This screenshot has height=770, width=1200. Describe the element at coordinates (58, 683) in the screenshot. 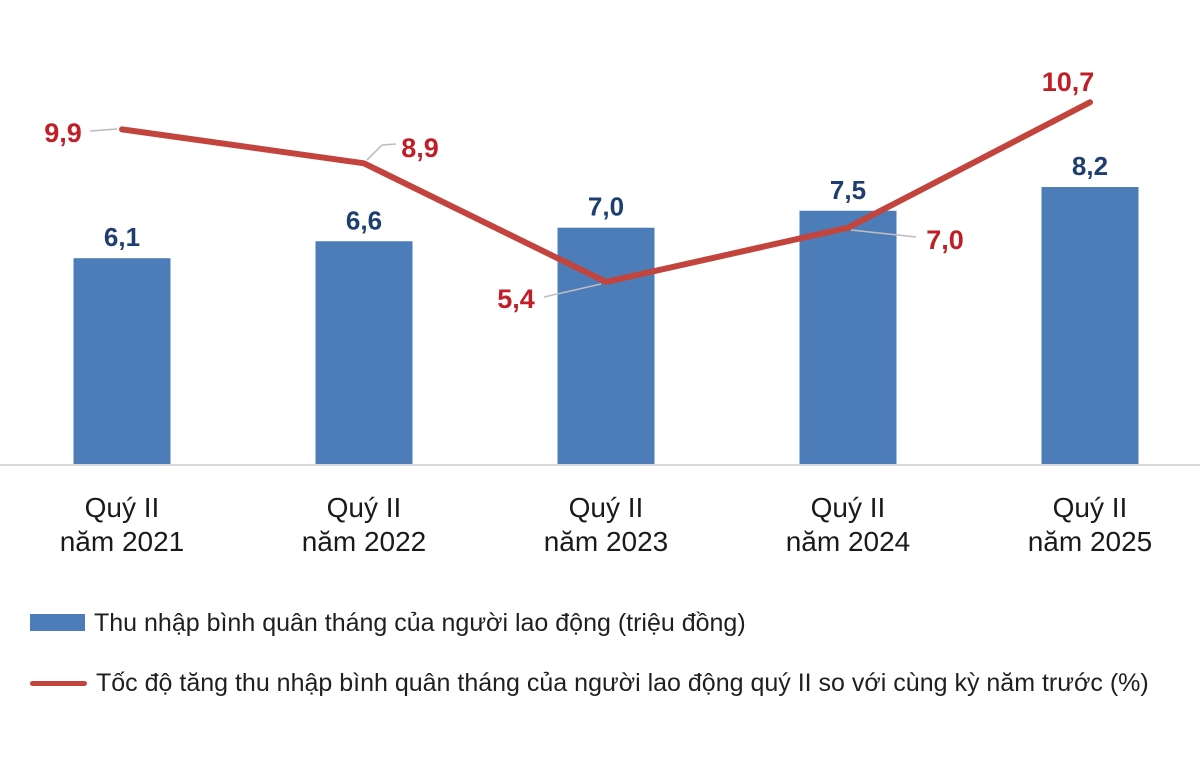

I see `line-series-swatch-icon` at that location.